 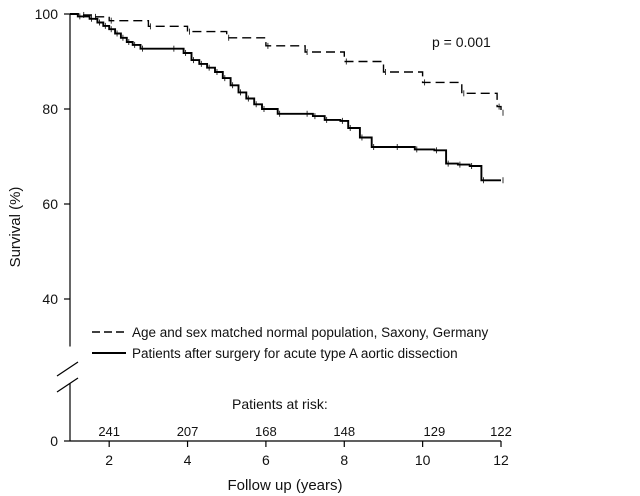 I want to click on x-tick-label: 8, so click(x=344, y=460).